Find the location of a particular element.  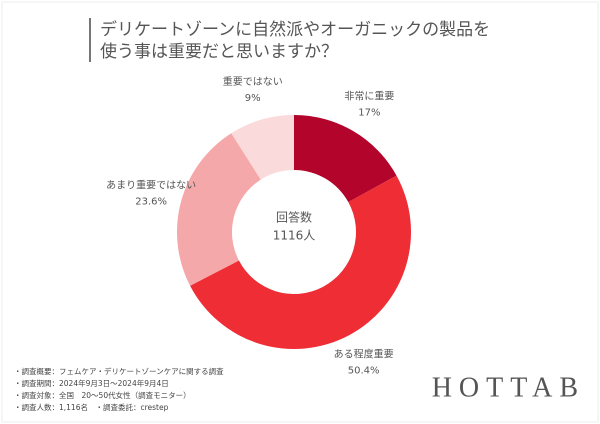

footnote: ・調査人数：1,116名 ・調査委託：crestep is located at coordinates (91, 407).